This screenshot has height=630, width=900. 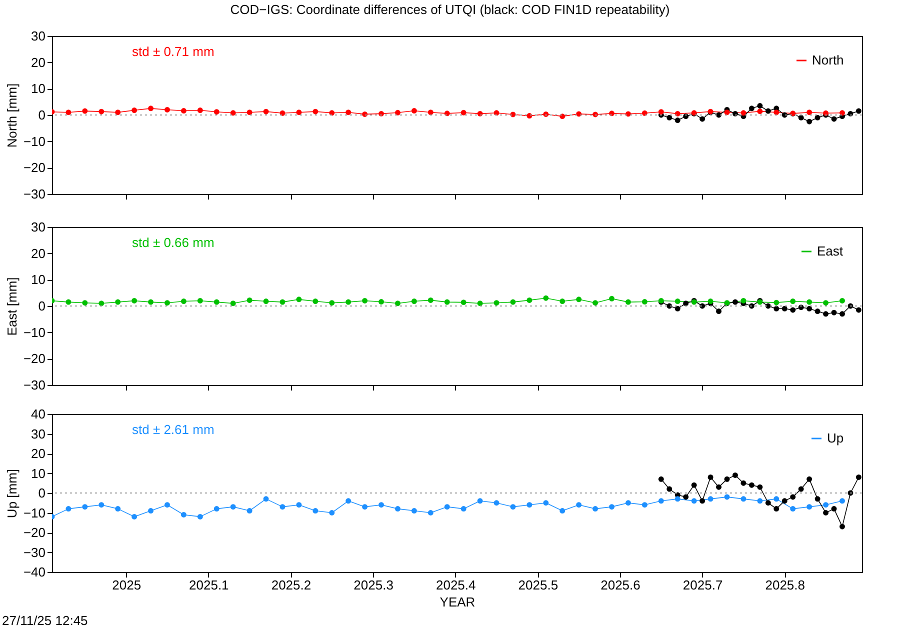 I want to click on x-axis-title: YEAR, so click(x=458, y=602).